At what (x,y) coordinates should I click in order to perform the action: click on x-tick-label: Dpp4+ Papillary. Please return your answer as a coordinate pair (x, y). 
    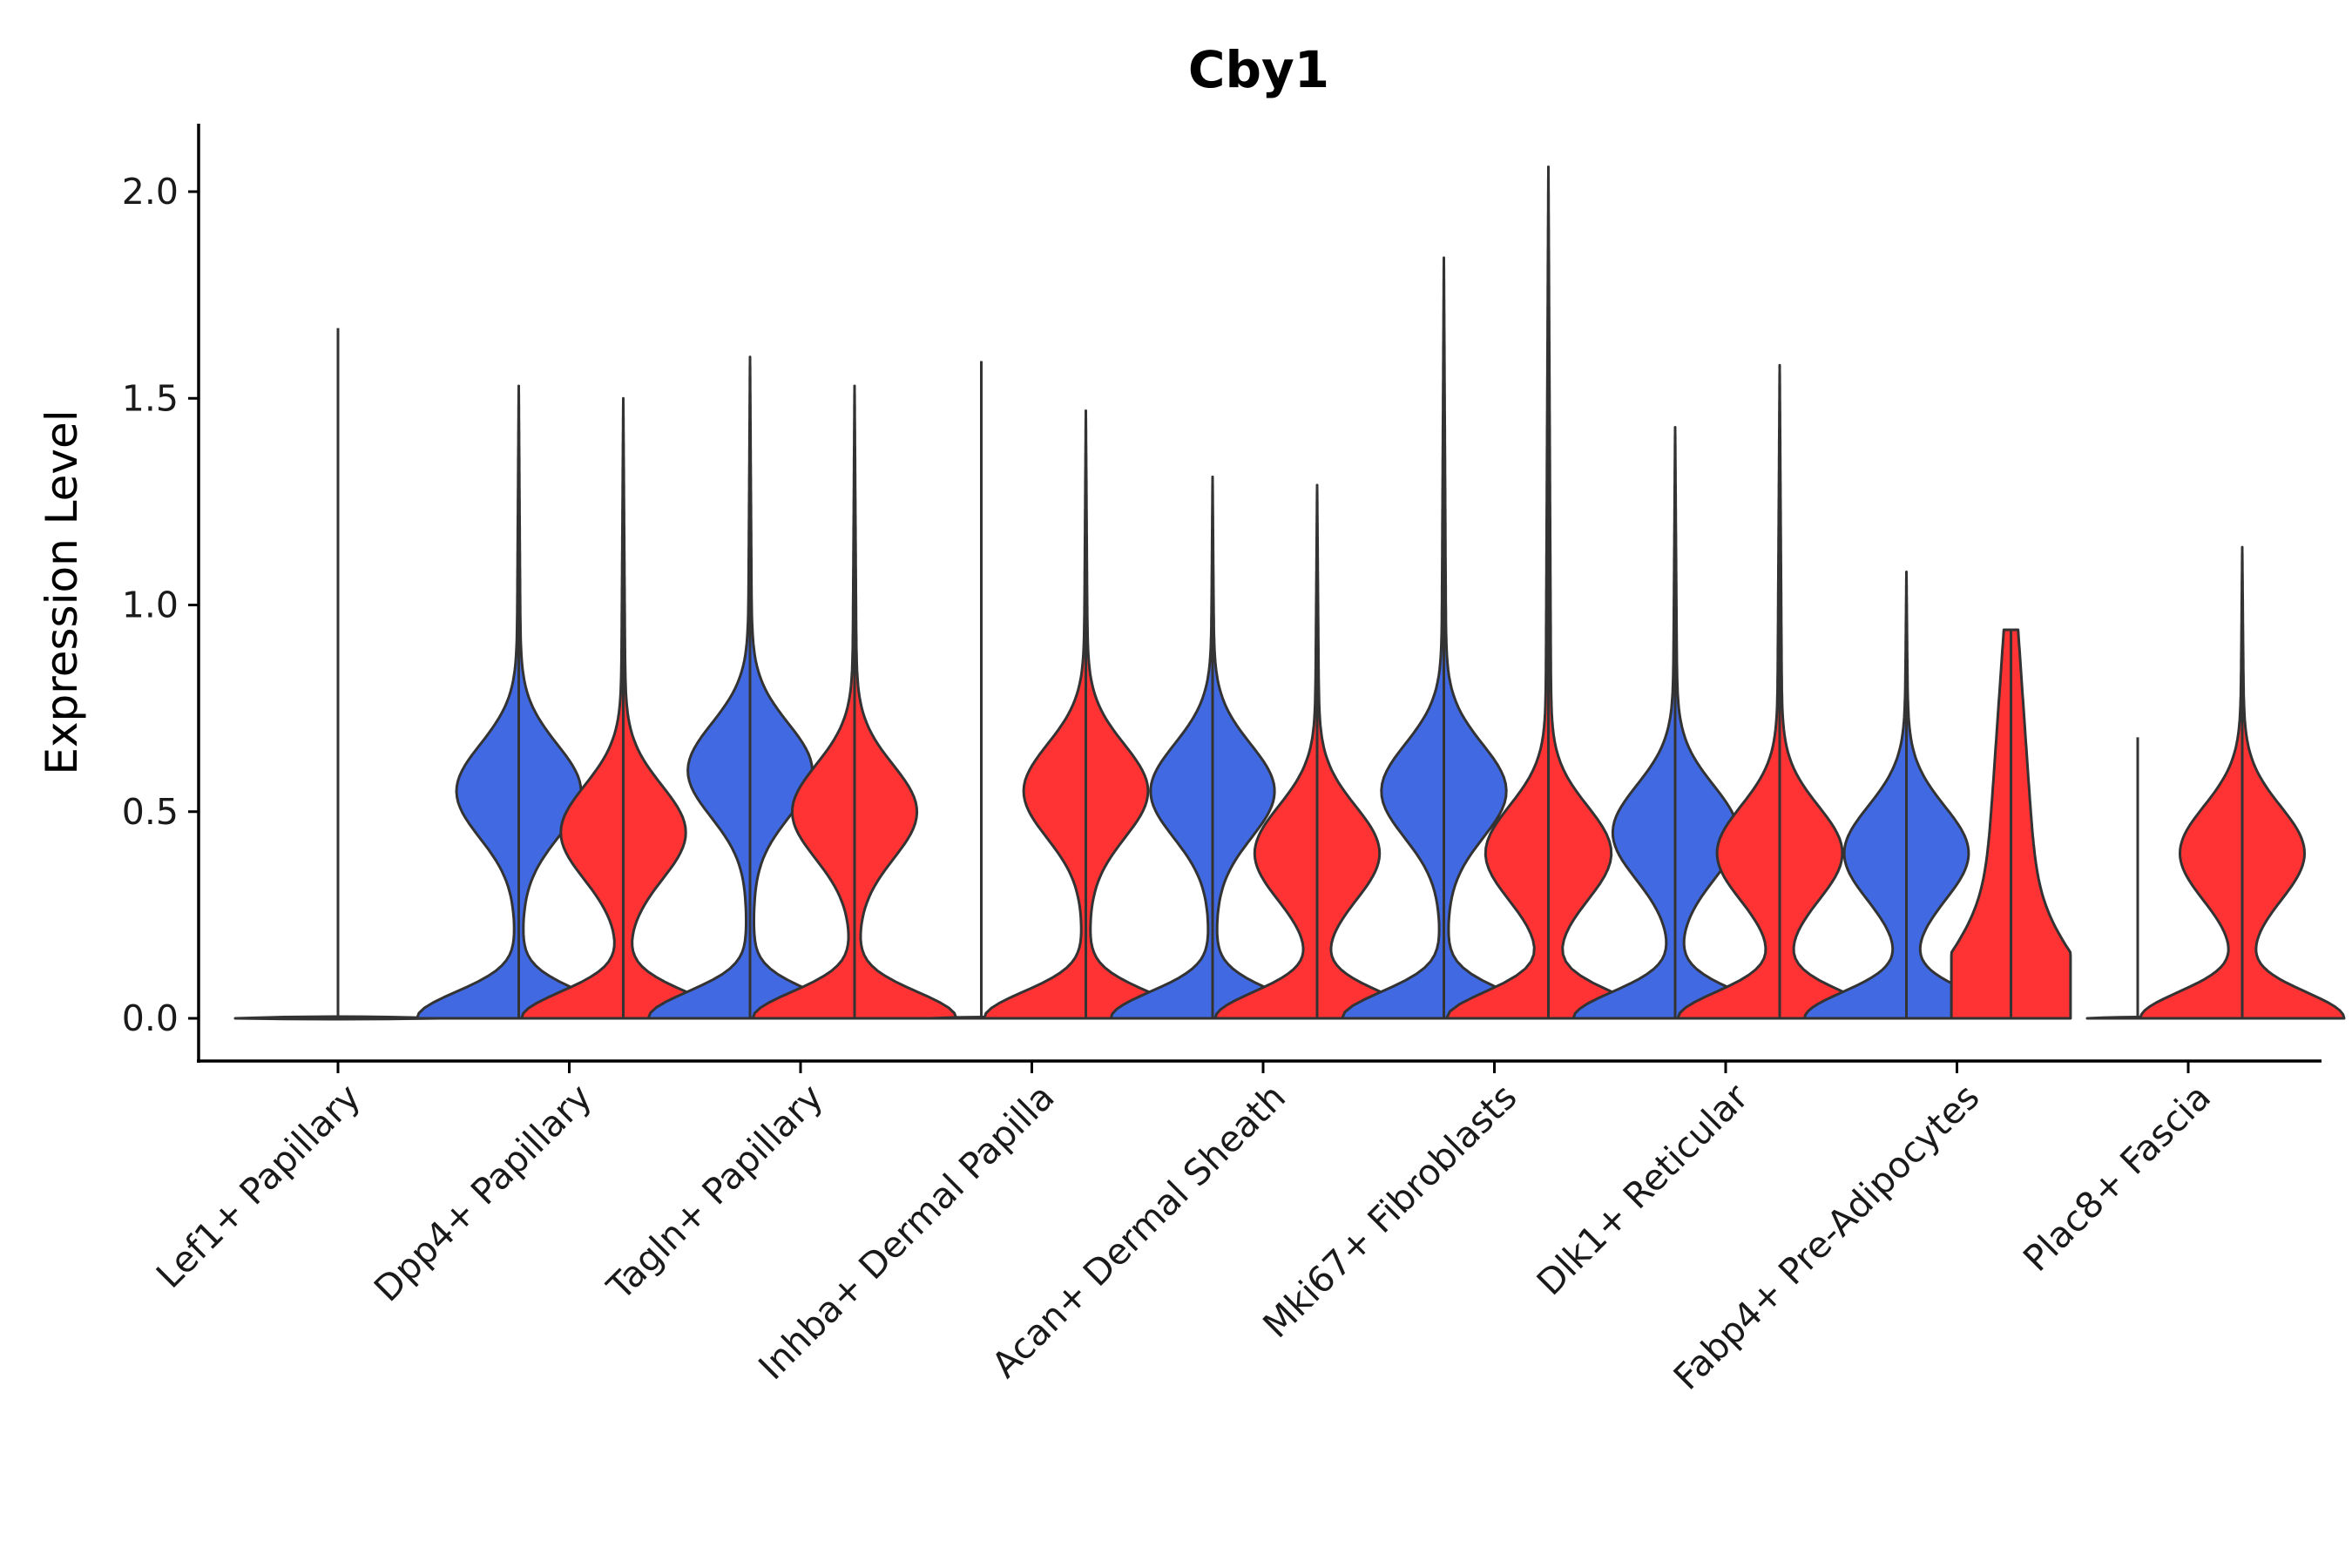
    Looking at the image, I should click on (482, 1192).